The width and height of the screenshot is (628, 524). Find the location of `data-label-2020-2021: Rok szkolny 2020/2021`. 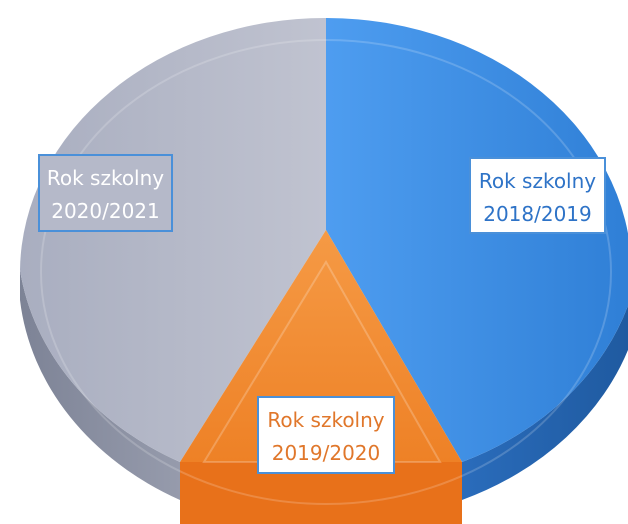

data-label-2020-2021: Rok szkolny 2020/2021 is located at coordinates (105, 193).